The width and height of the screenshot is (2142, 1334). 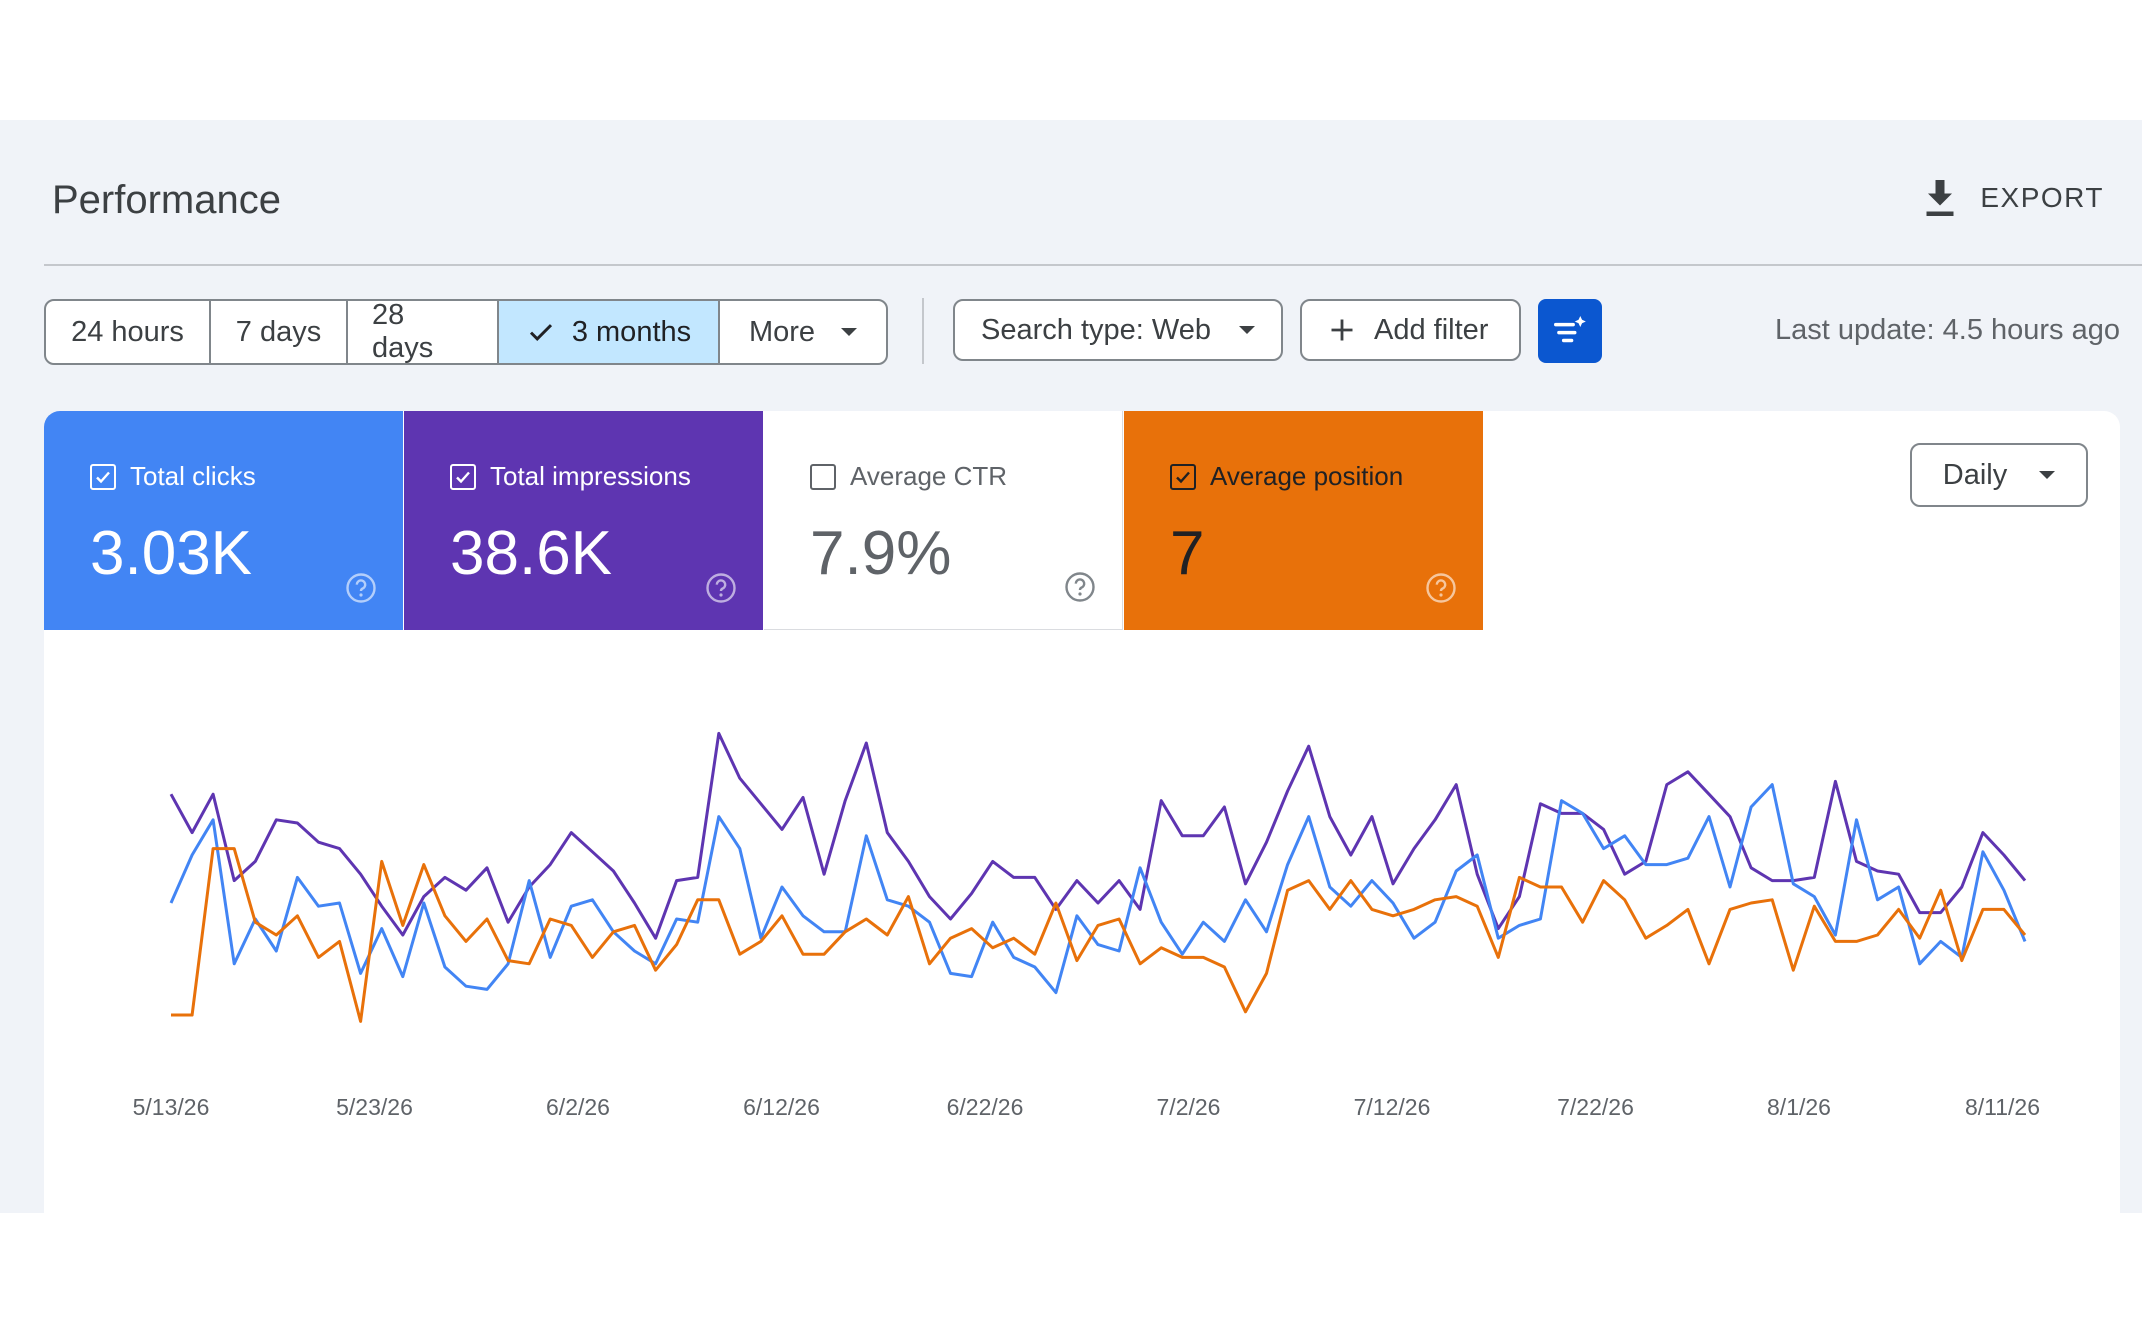 I want to click on range-24-hours: 24 hours, so click(x=128, y=332).